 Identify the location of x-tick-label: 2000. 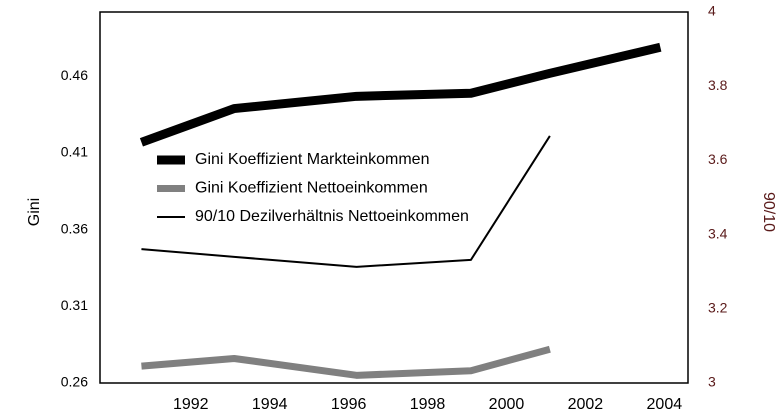
(507, 404).